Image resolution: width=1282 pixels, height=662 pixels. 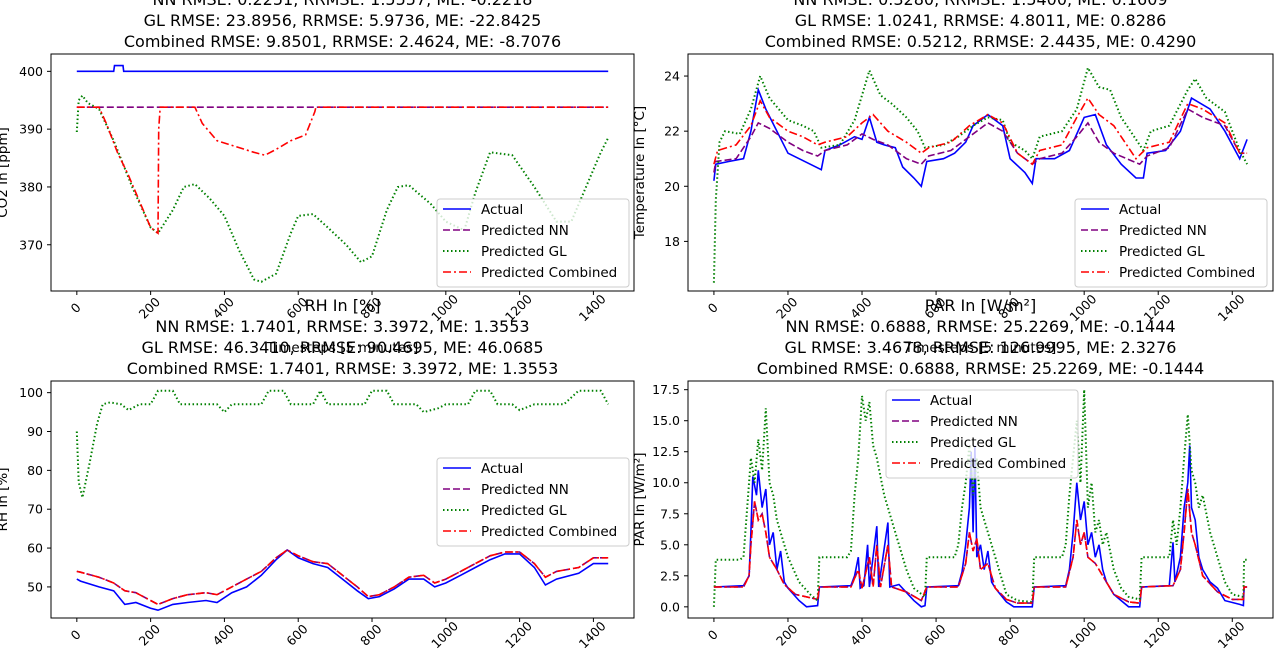 I want to click on y-axis-label: PAR In [W/m²], so click(x=640, y=499).